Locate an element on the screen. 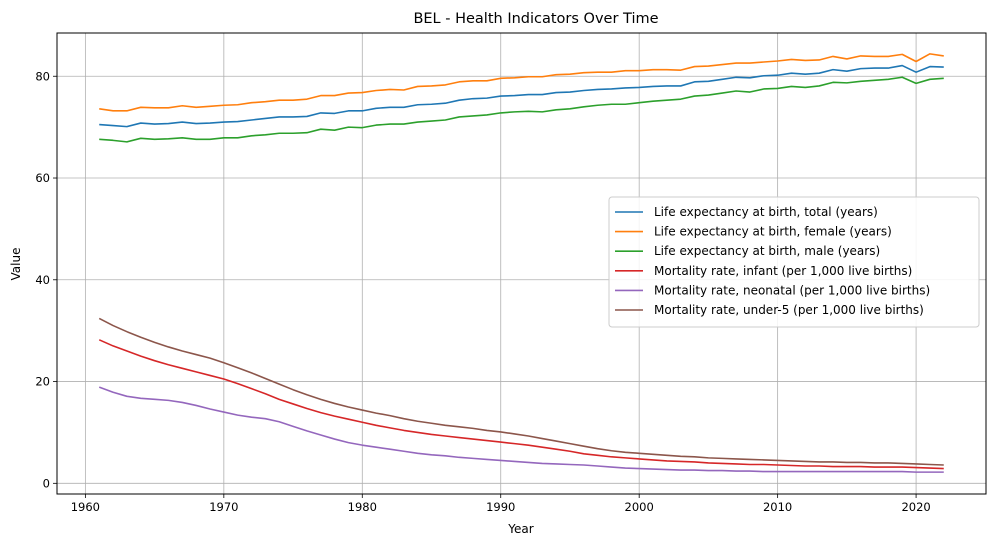 The width and height of the screenshot is (996, 547). x-tick-label: 1980 is located at coordinates (362, 507).